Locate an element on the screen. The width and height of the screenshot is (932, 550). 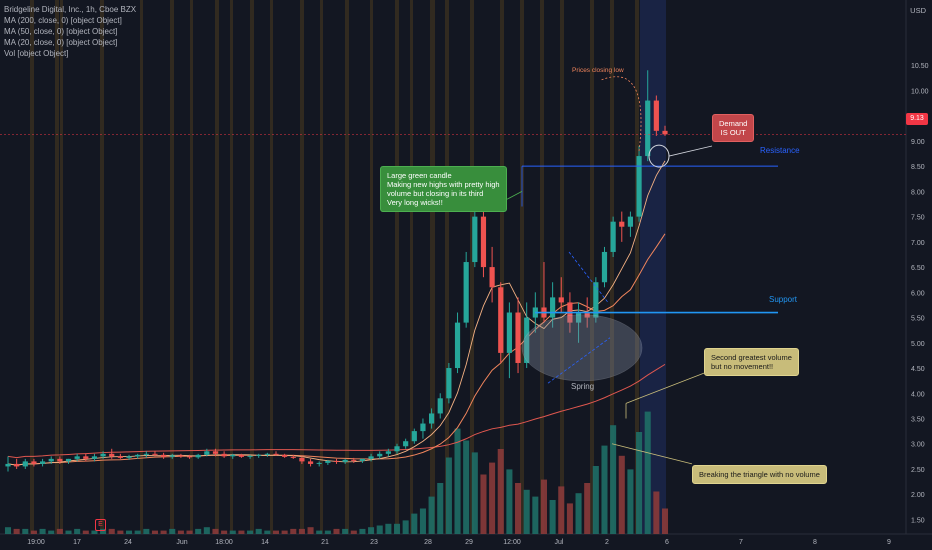
breaking-pointer is located at coordinates (652, 454).